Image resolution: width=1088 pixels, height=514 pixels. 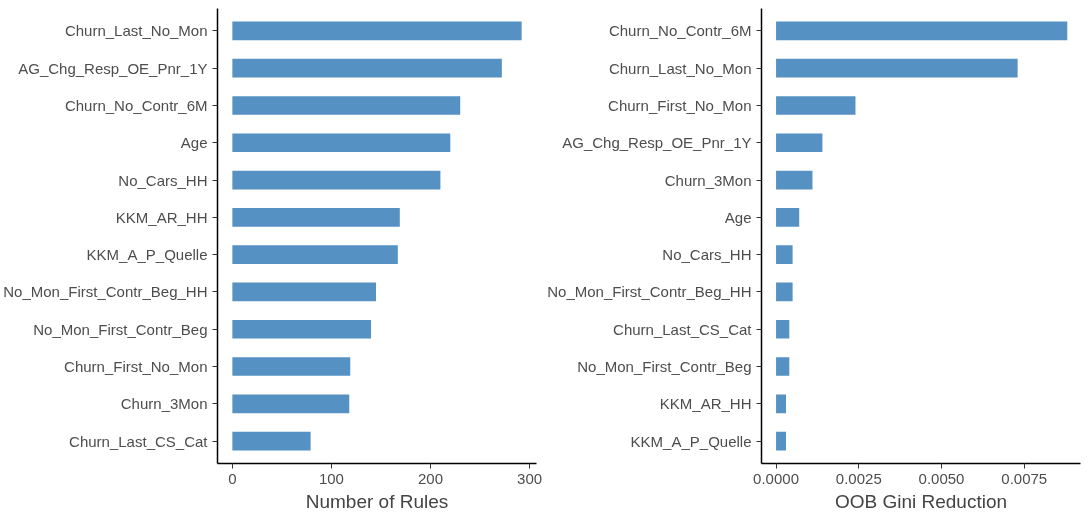 What do you see at coordinates (921, 501) in the screenshot?
I see `x-axis-title: OOB Gini Reduction` at bounding box center [921, 501].